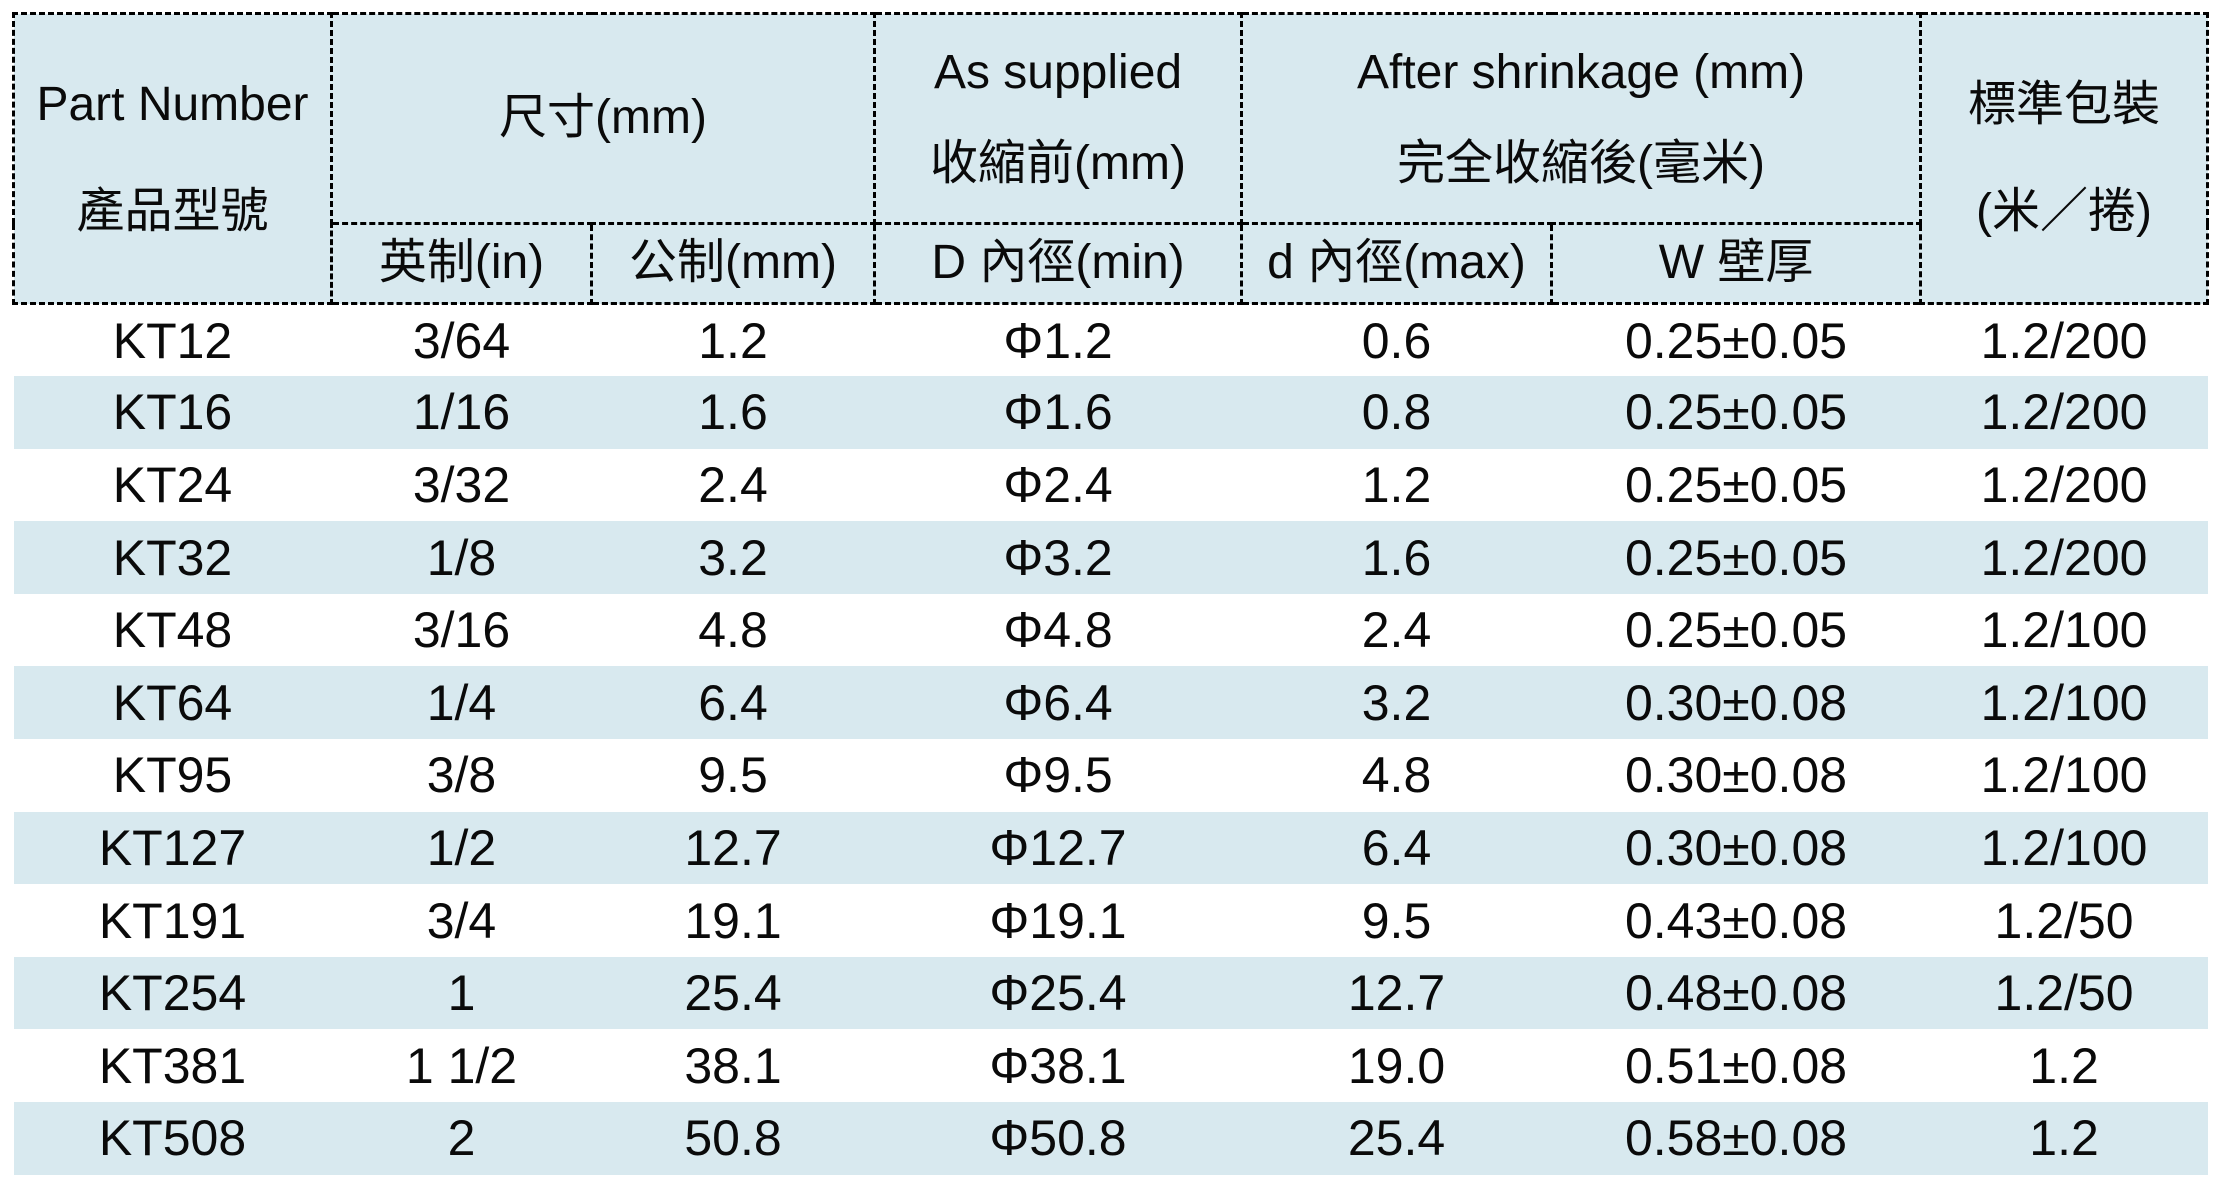  I want to click on header-part-number-zh: 產品型號, so click(172, 211).